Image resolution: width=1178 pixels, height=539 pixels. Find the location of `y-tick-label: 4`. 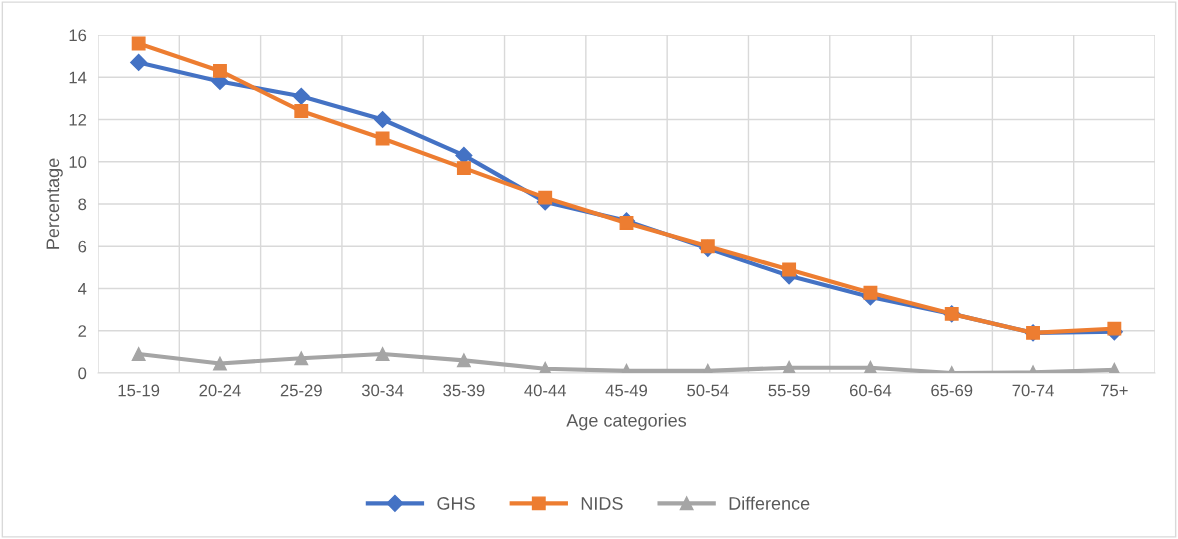

y-tick-label: 4 is located at coordinates (82, 289).